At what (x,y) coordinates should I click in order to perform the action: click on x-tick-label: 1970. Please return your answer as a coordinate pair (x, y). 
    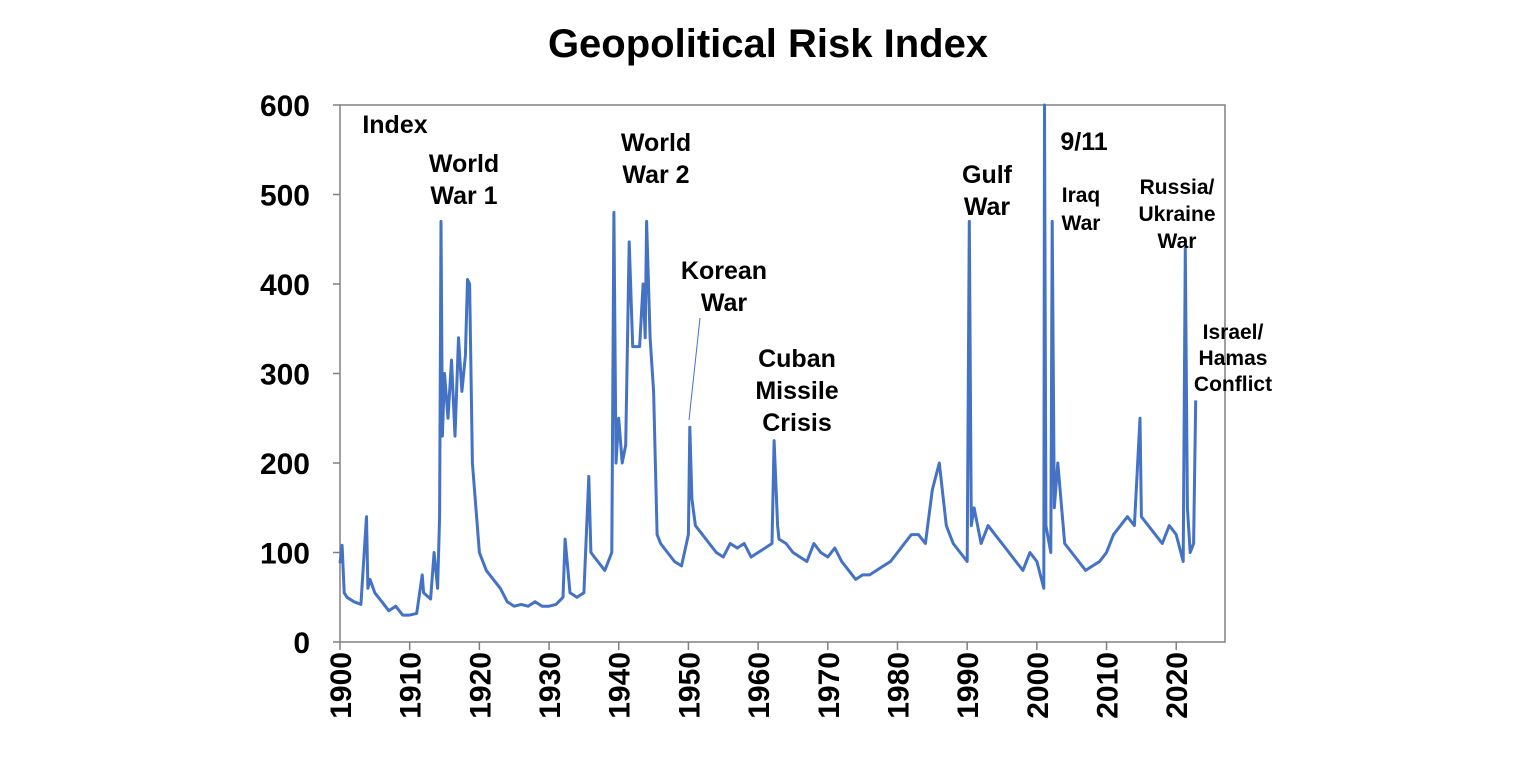
    Looking at the image, I should click on (829, 685).